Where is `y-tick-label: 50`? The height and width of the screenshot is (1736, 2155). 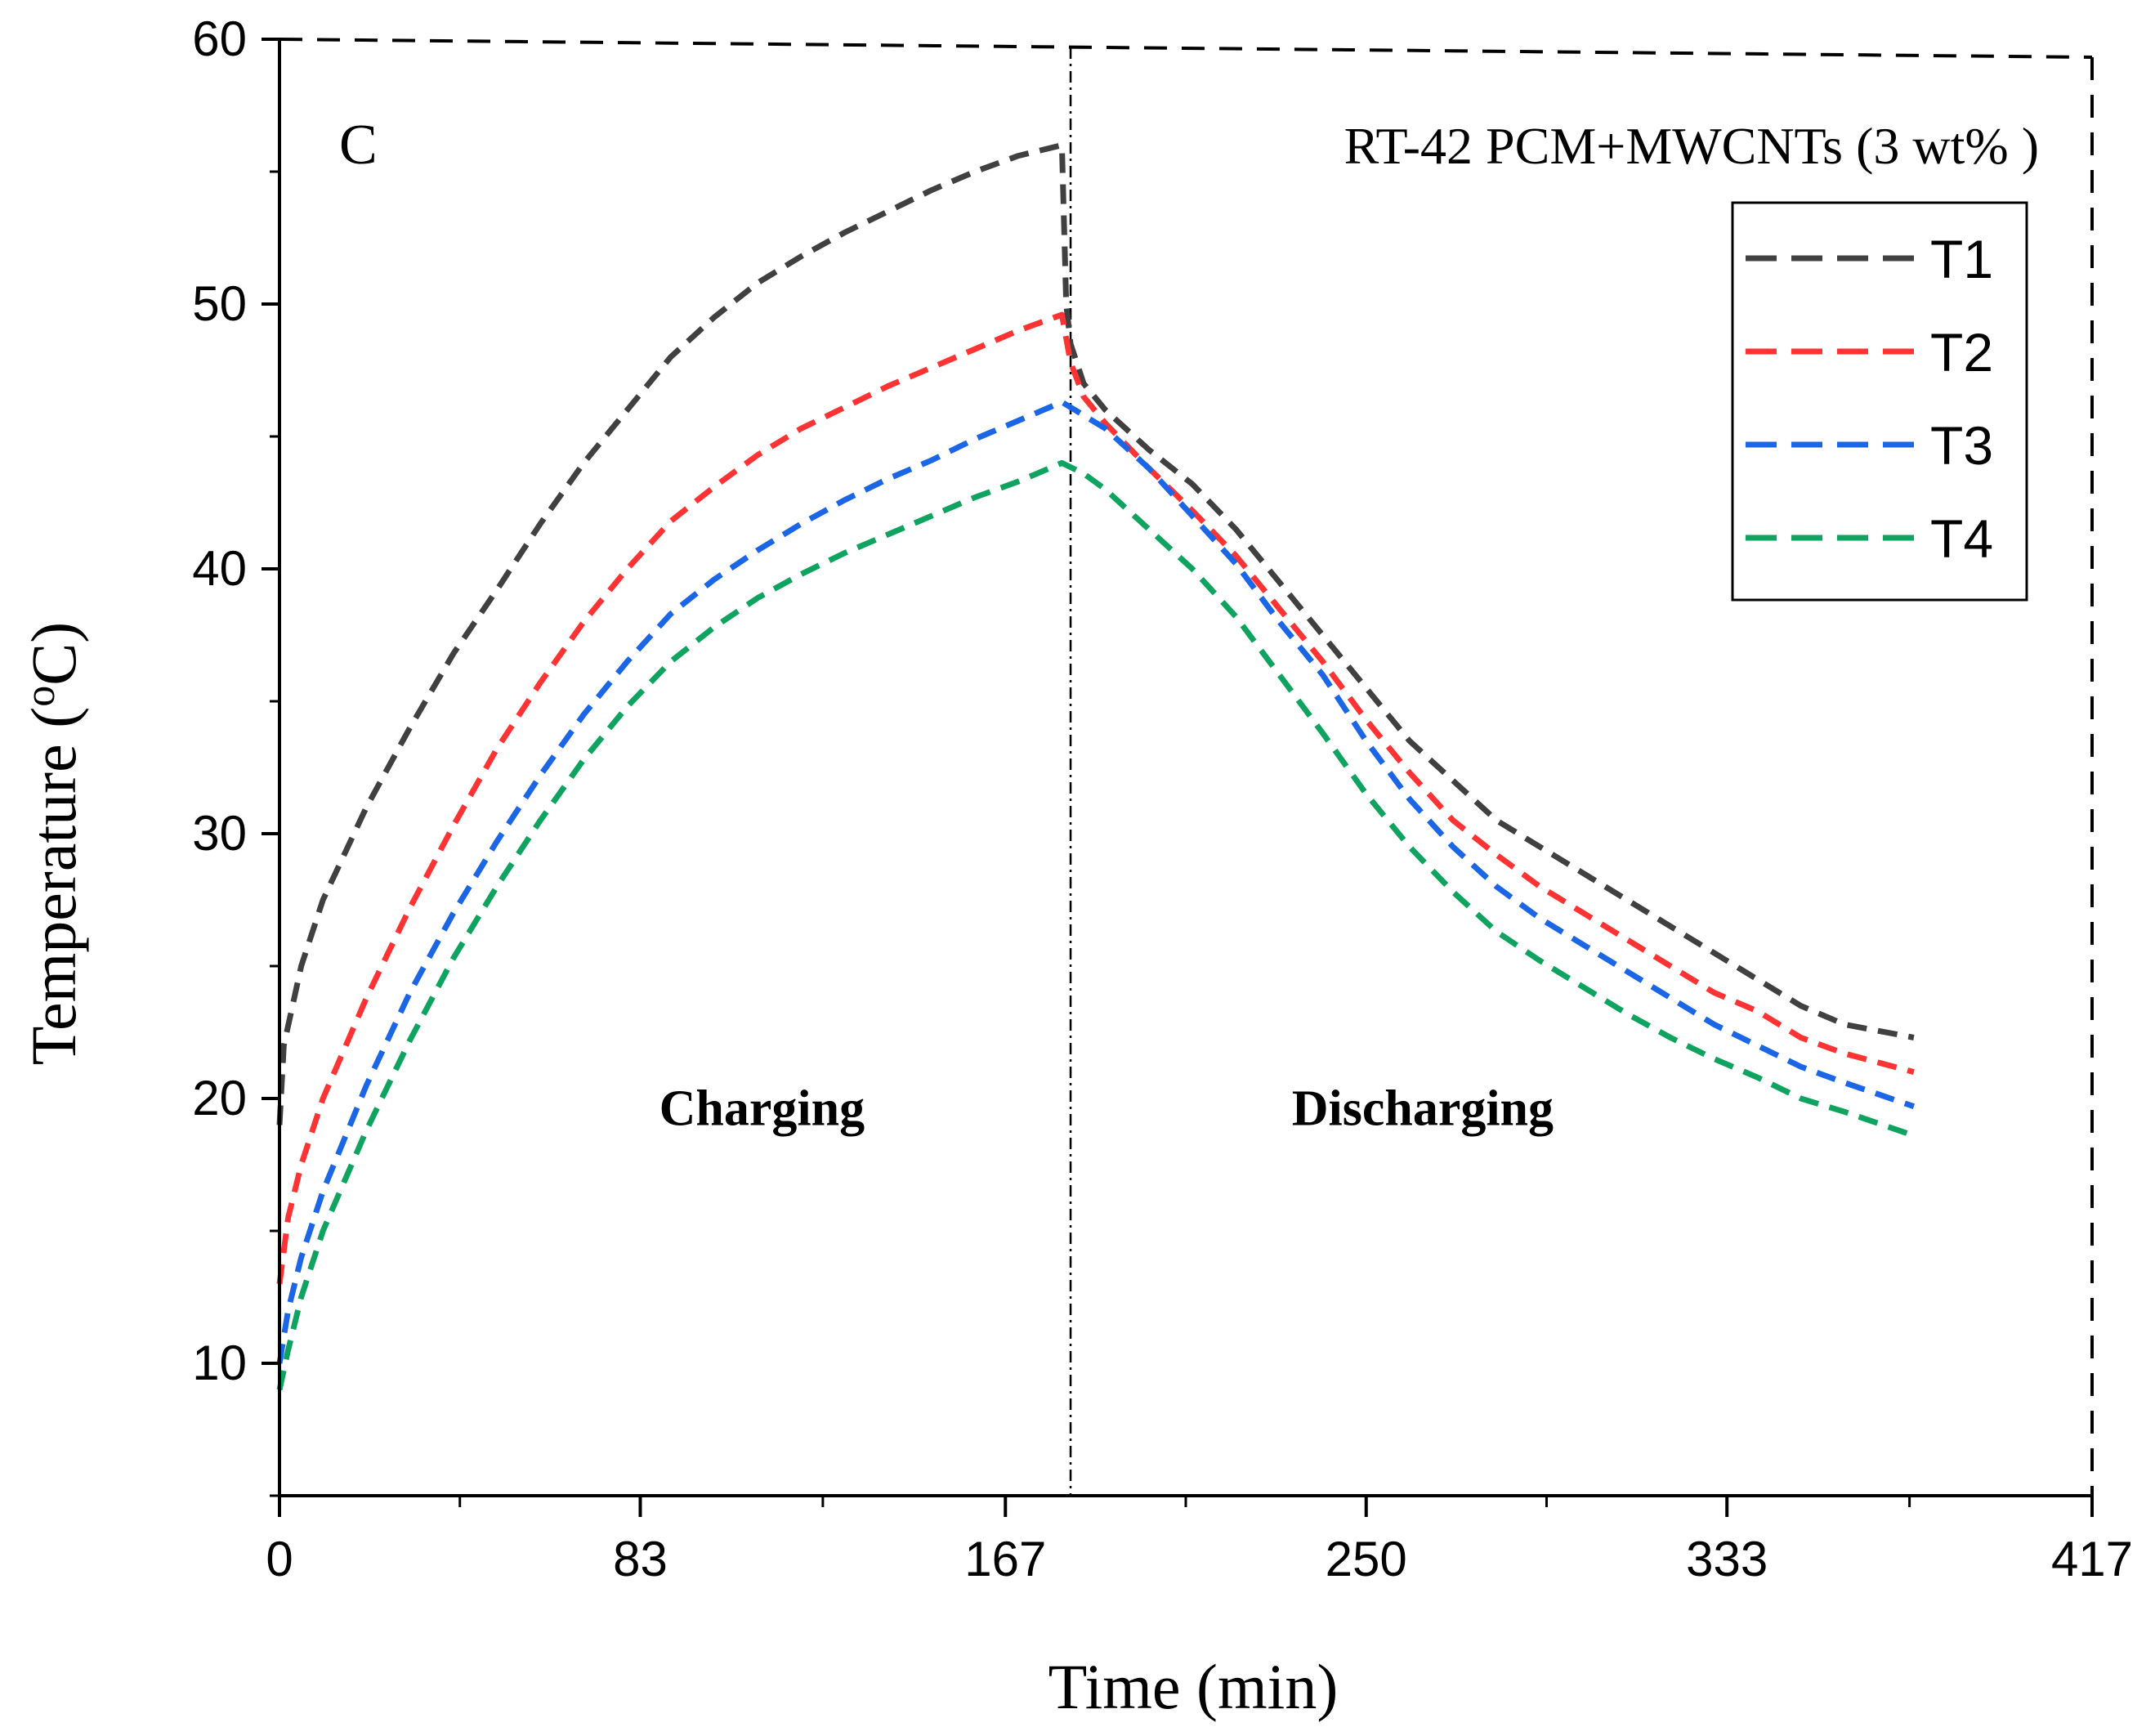 y-tick-label: 50 is located at coordinates (219, 304).